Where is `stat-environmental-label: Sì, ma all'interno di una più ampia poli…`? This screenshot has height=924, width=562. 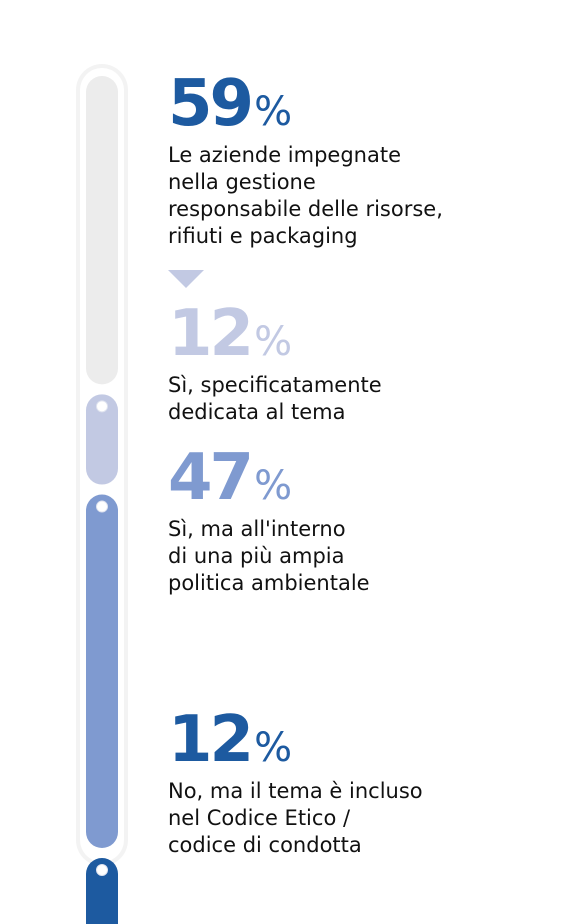
stat-environmental-label: Sì, ma all'interno di una più ampia poli… is located at coordinates (269, 556).